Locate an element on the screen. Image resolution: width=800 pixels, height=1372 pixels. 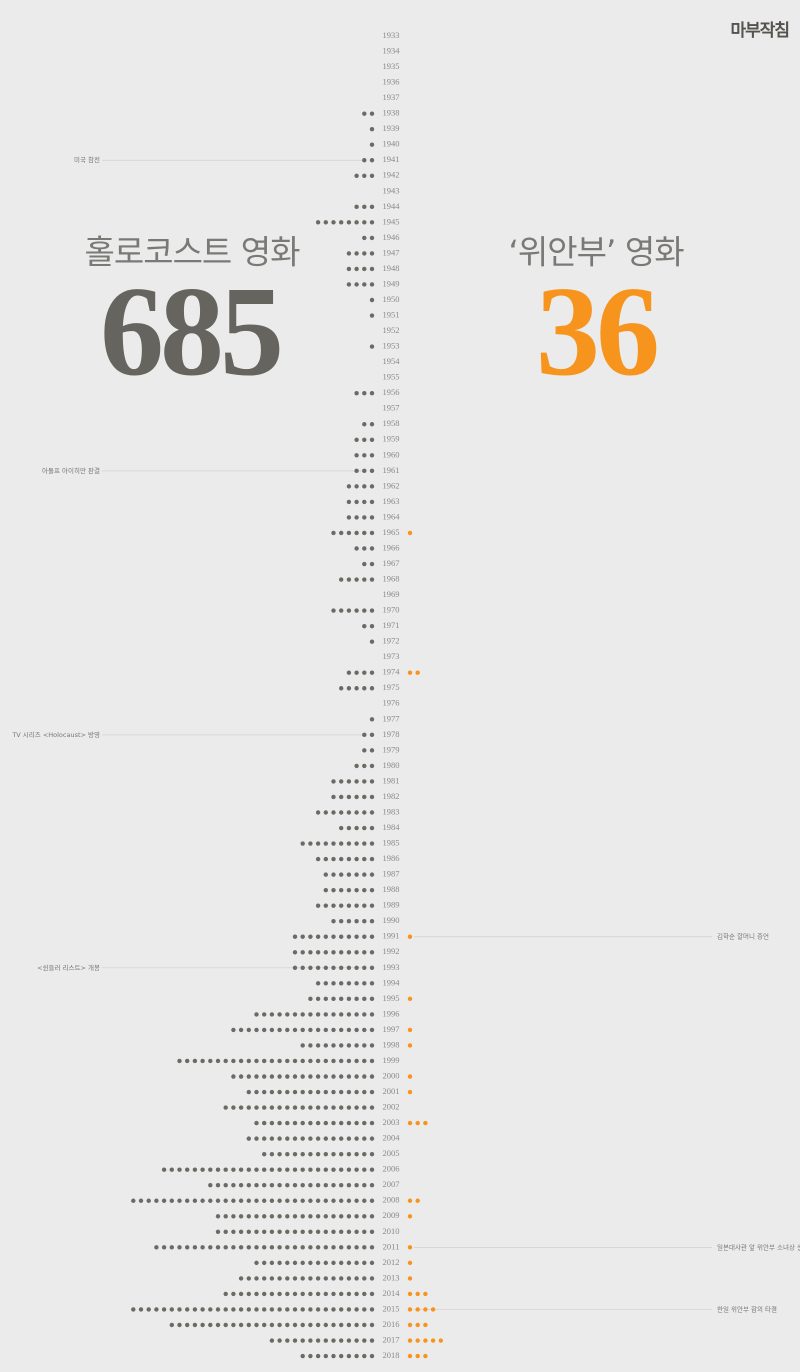
year-label: 1959 is located at coordinates (391, 439).